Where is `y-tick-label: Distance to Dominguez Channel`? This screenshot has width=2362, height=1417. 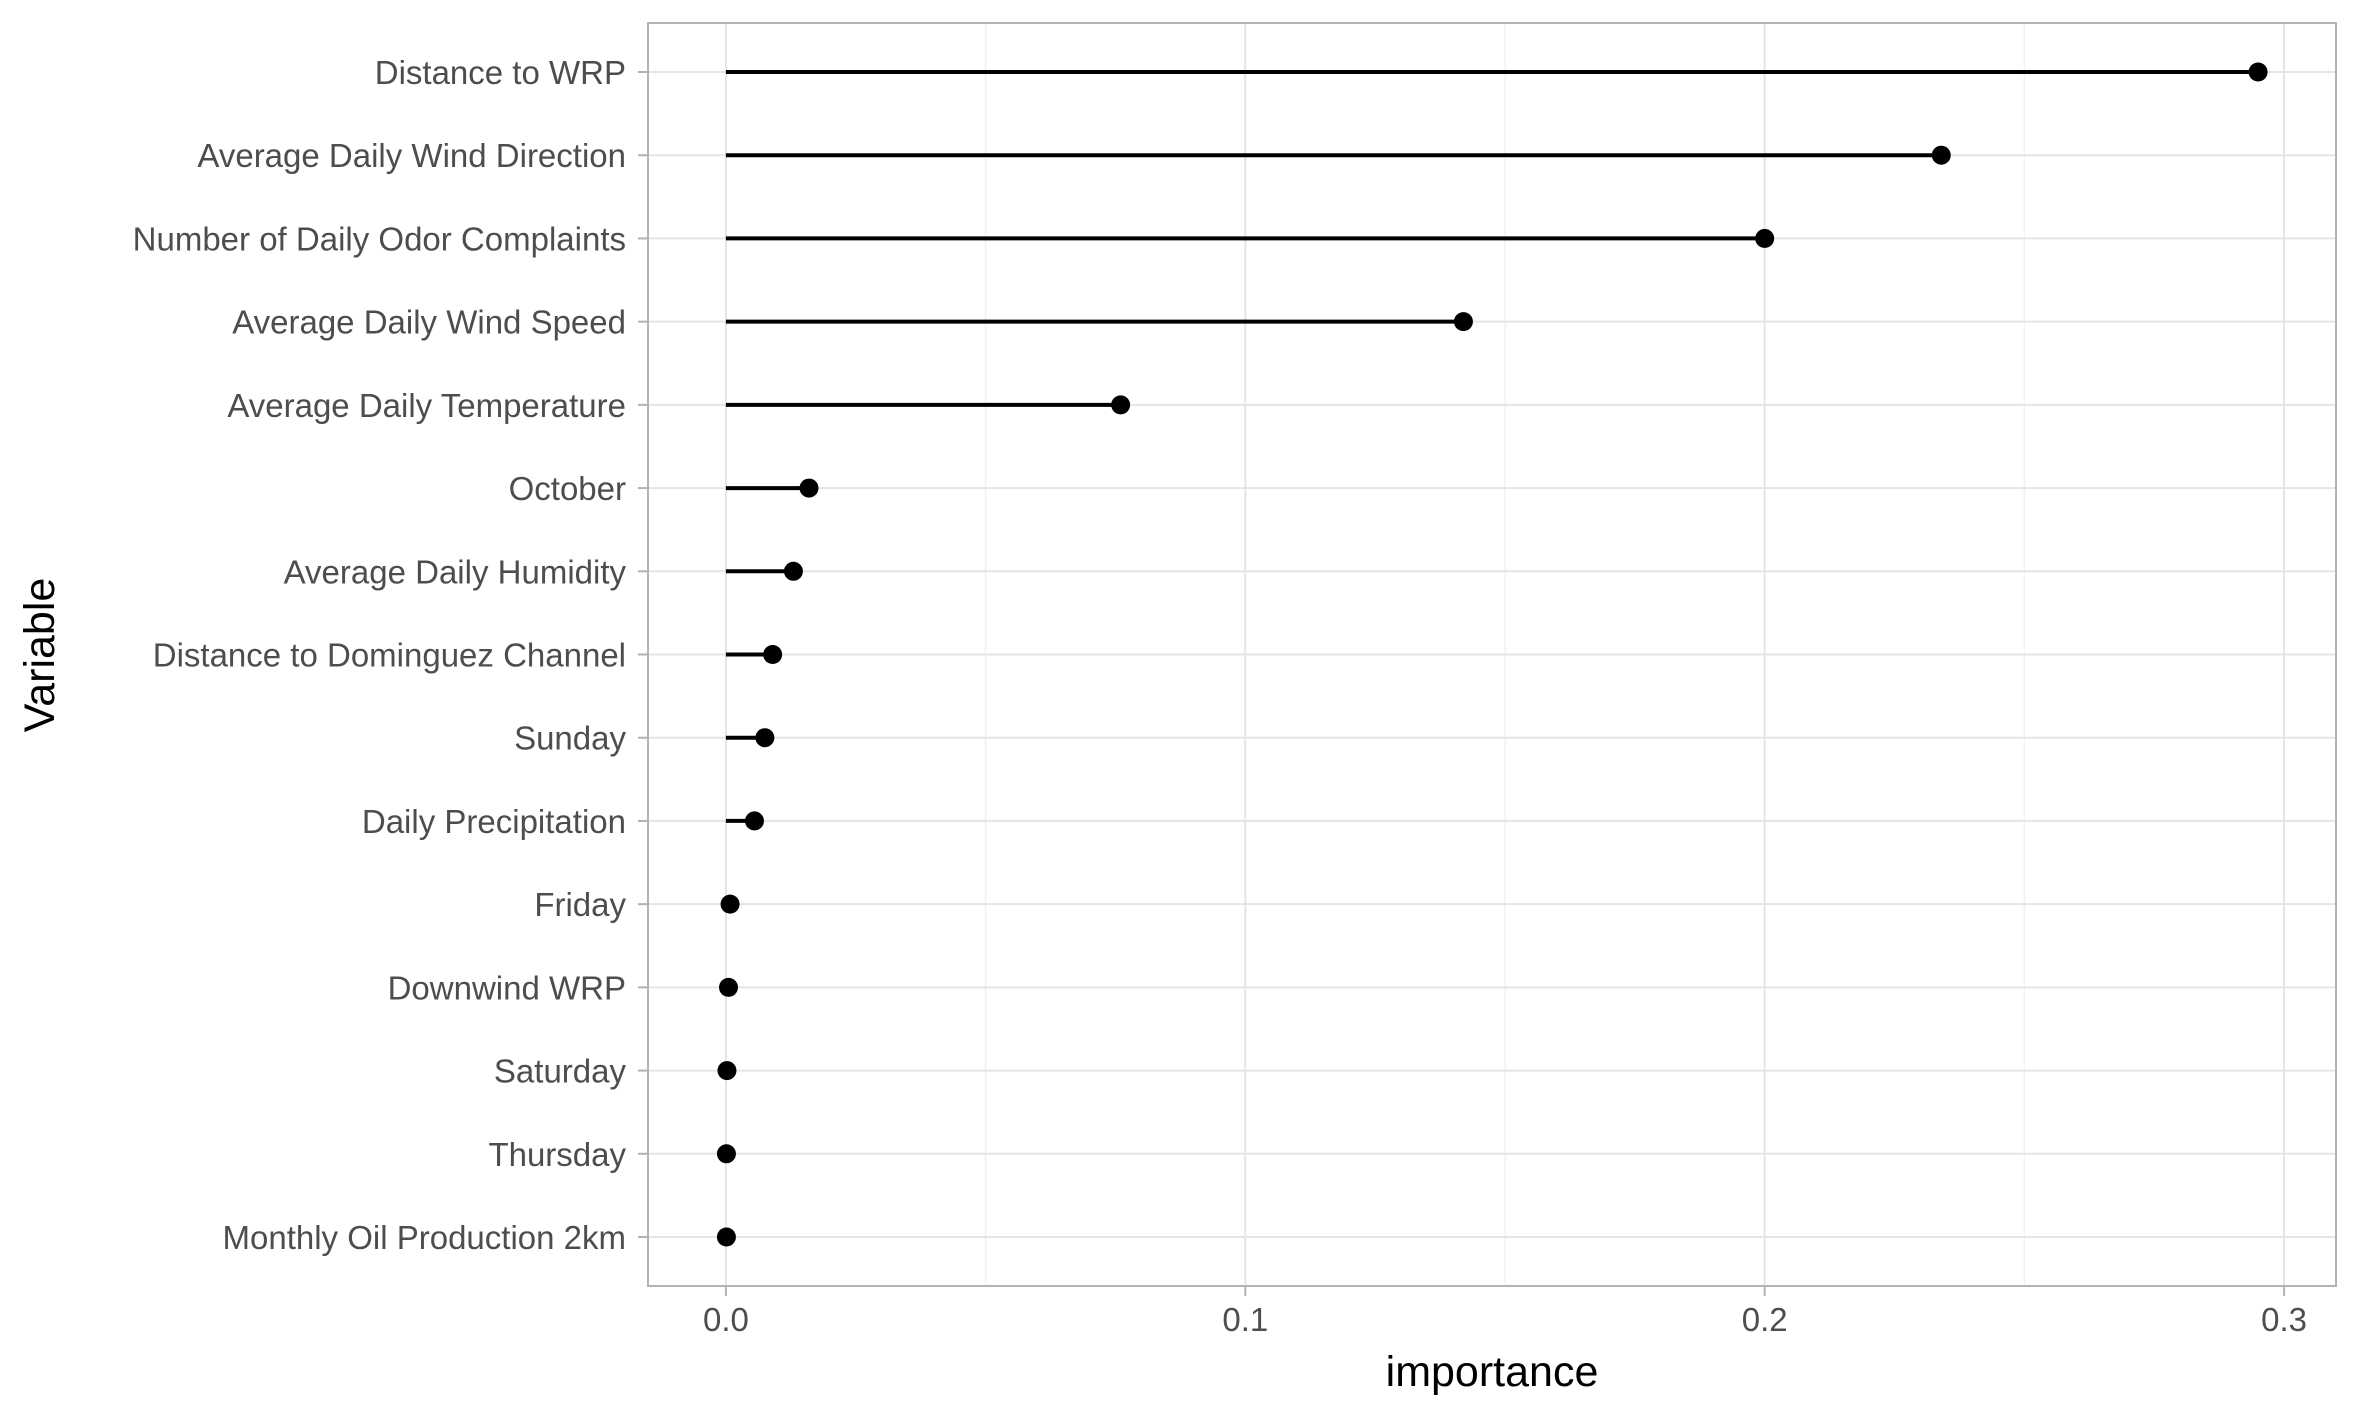 y-tick-label: Distance to Dominguez Channel is located at coordinates (389, 655).